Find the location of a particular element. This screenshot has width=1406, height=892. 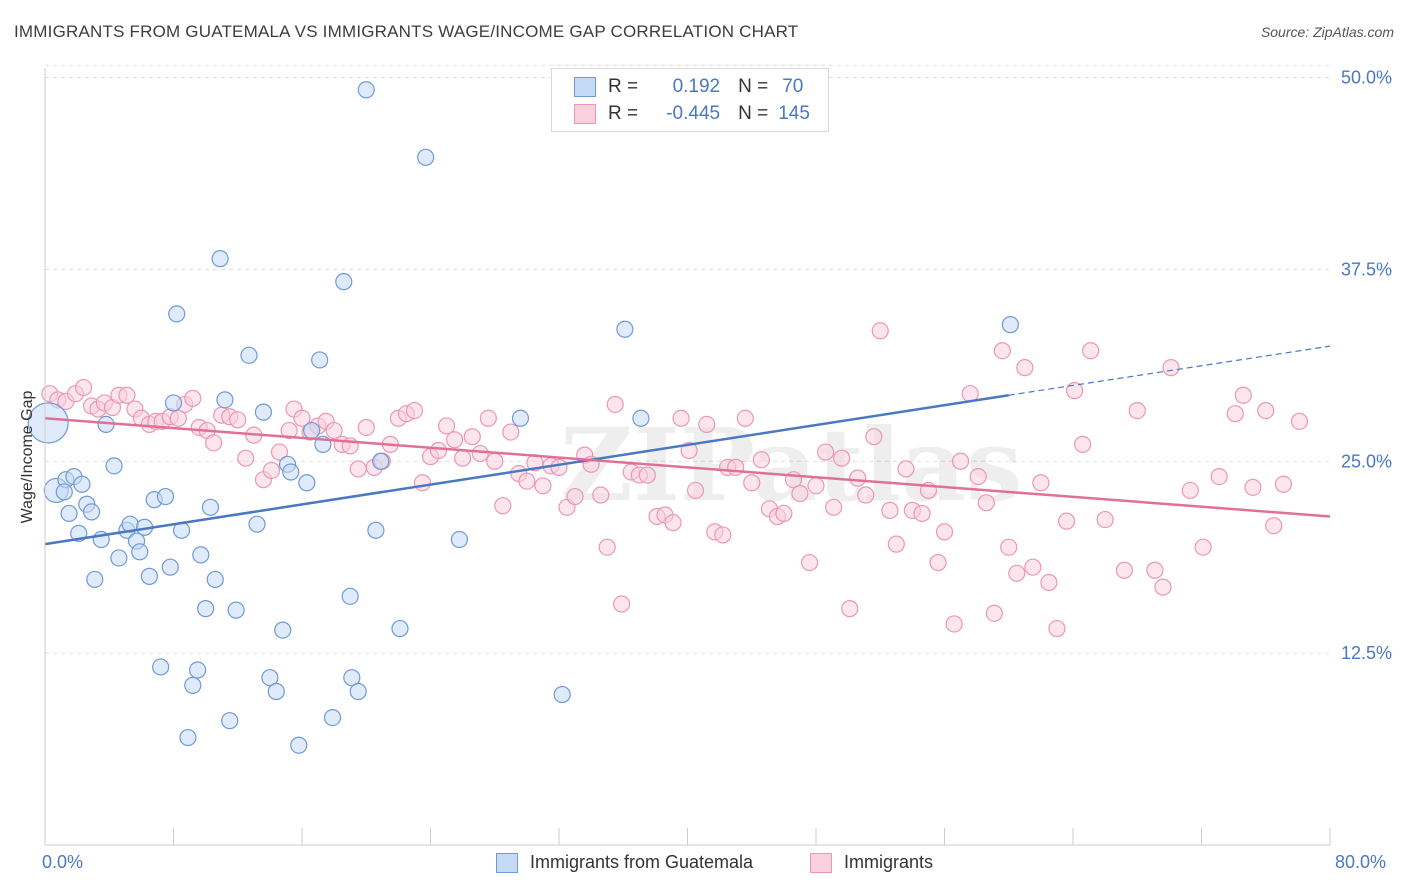

legend-r-label: R = is located at coordinates (623, 86).